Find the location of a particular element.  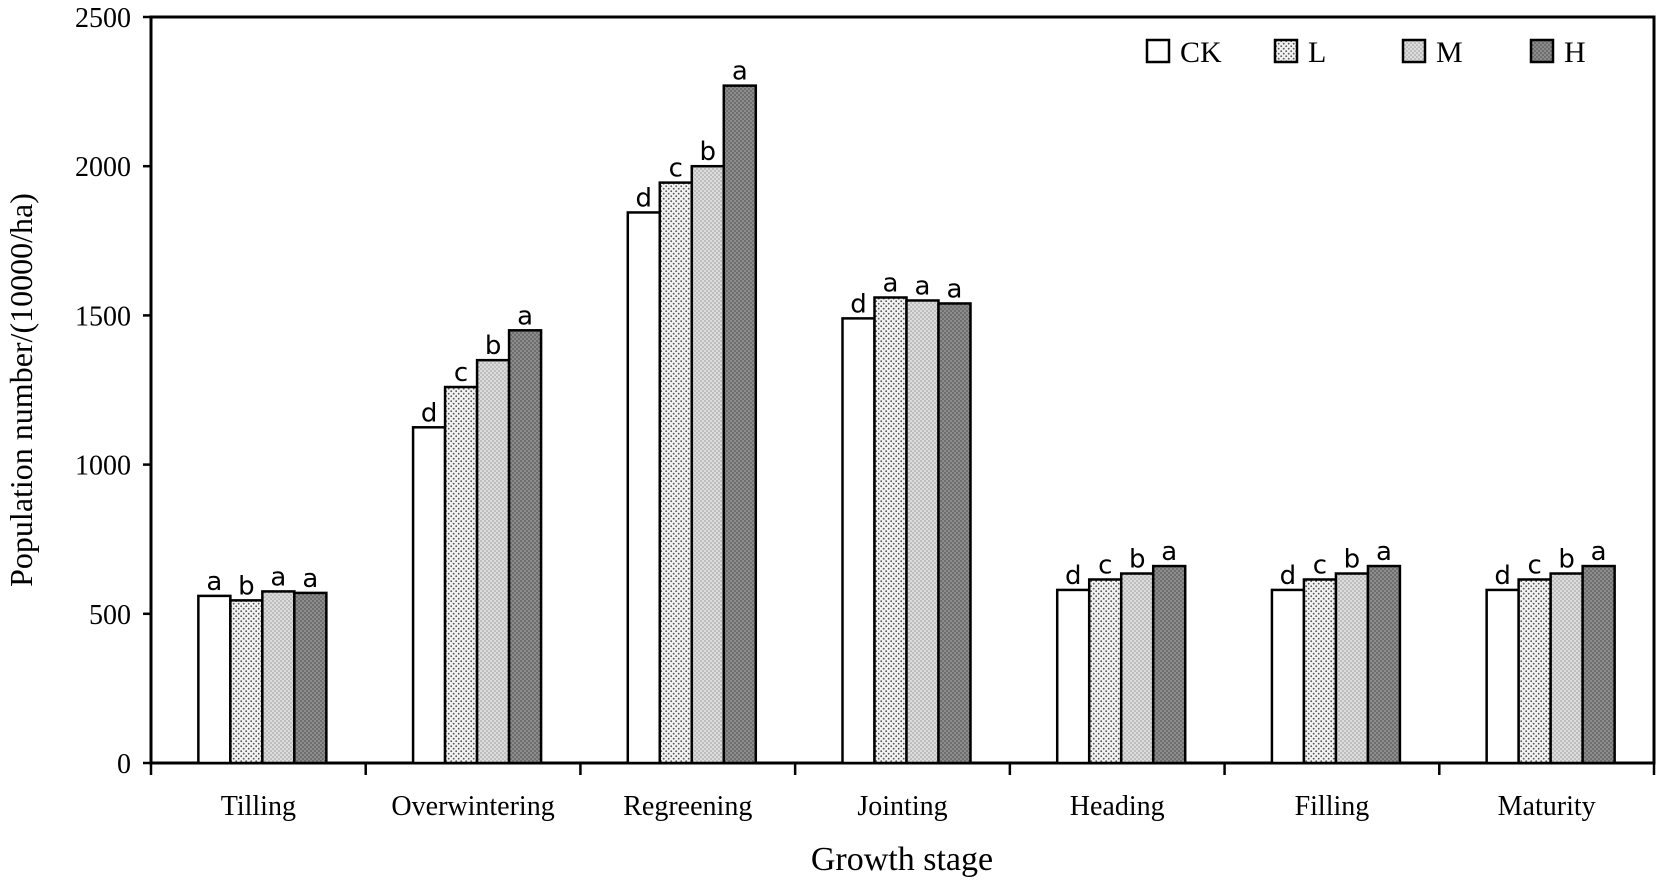

y-tick-label: 1500 is located at coordinates (103, 316).